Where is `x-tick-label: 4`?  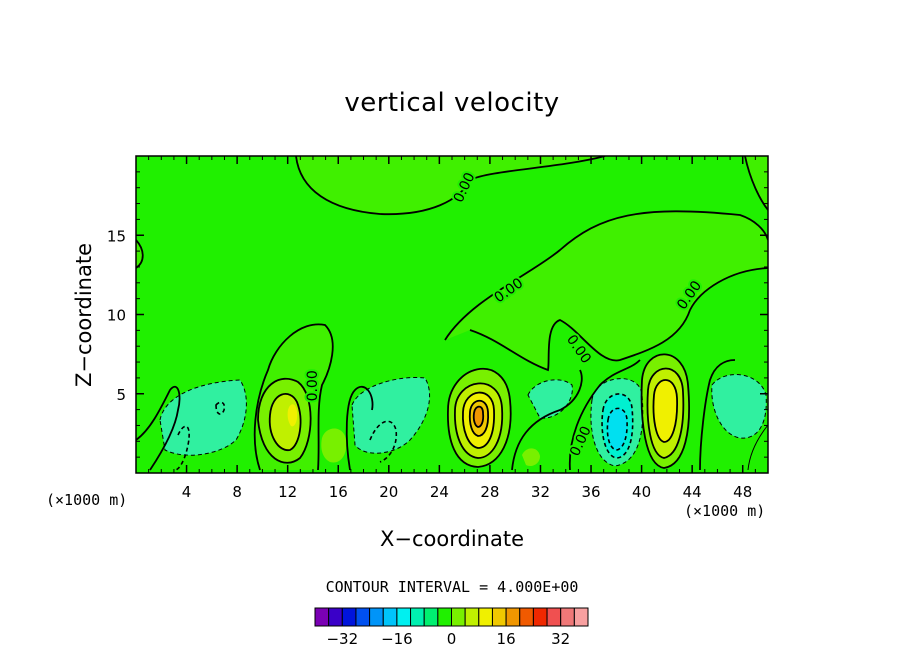
x-tick-label: 4 is located at coordinates (187, 492).